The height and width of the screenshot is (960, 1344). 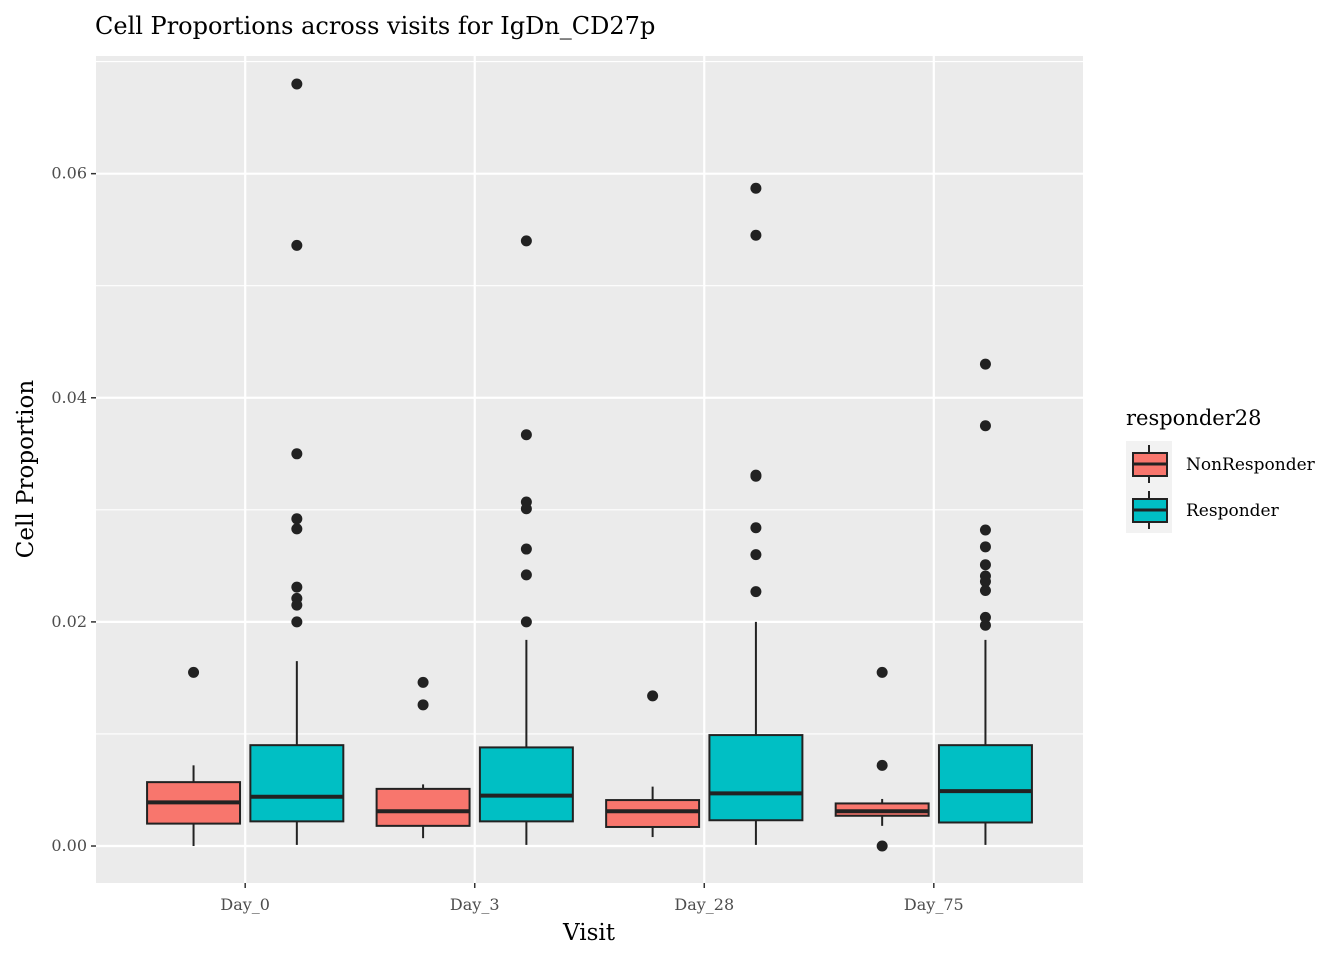 I want to click on x-axis-title: Visit, so click(x=589, y=933).